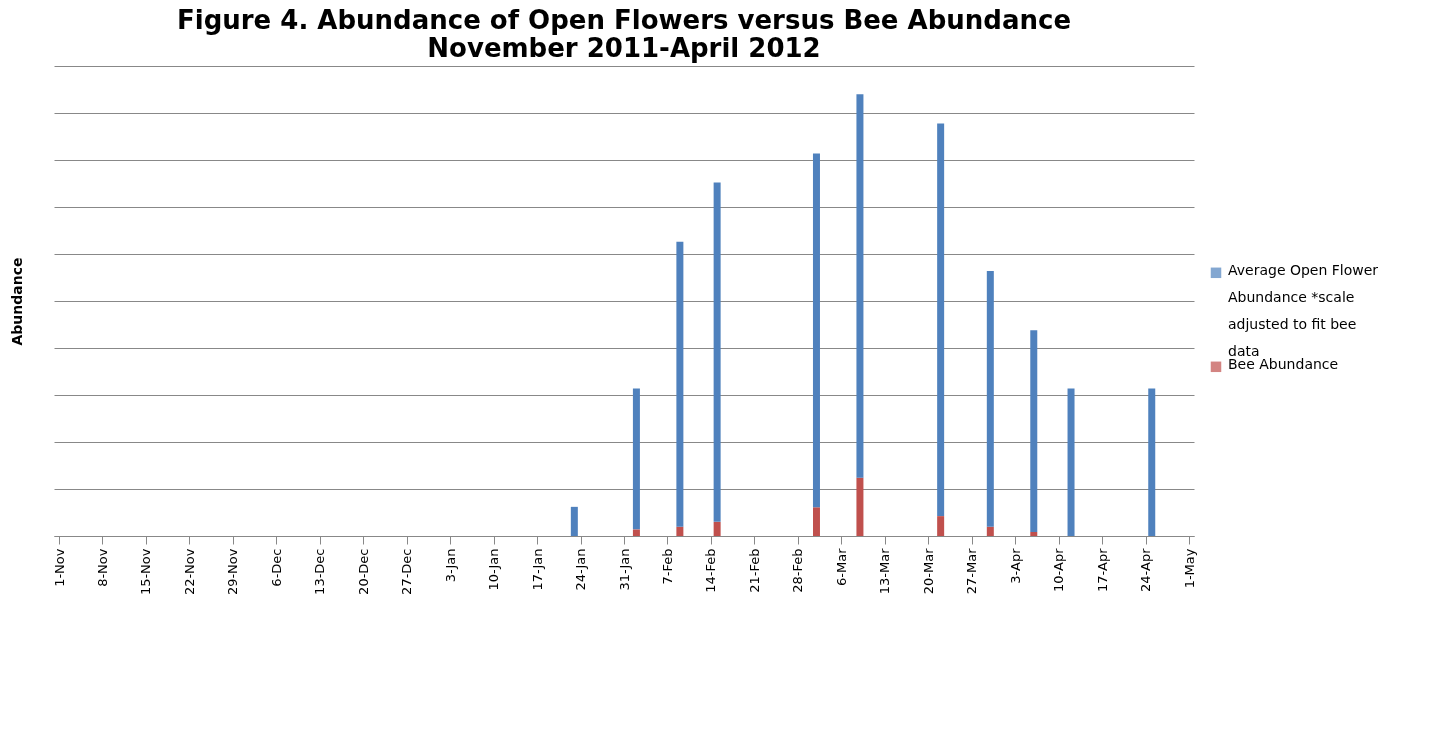 This screenshot has width=1448, height=744. What do you see at coordinates (972, 571) in the screenshot?
I see `x-tick-label: 27-Mar` at bounding box center [972, 571].